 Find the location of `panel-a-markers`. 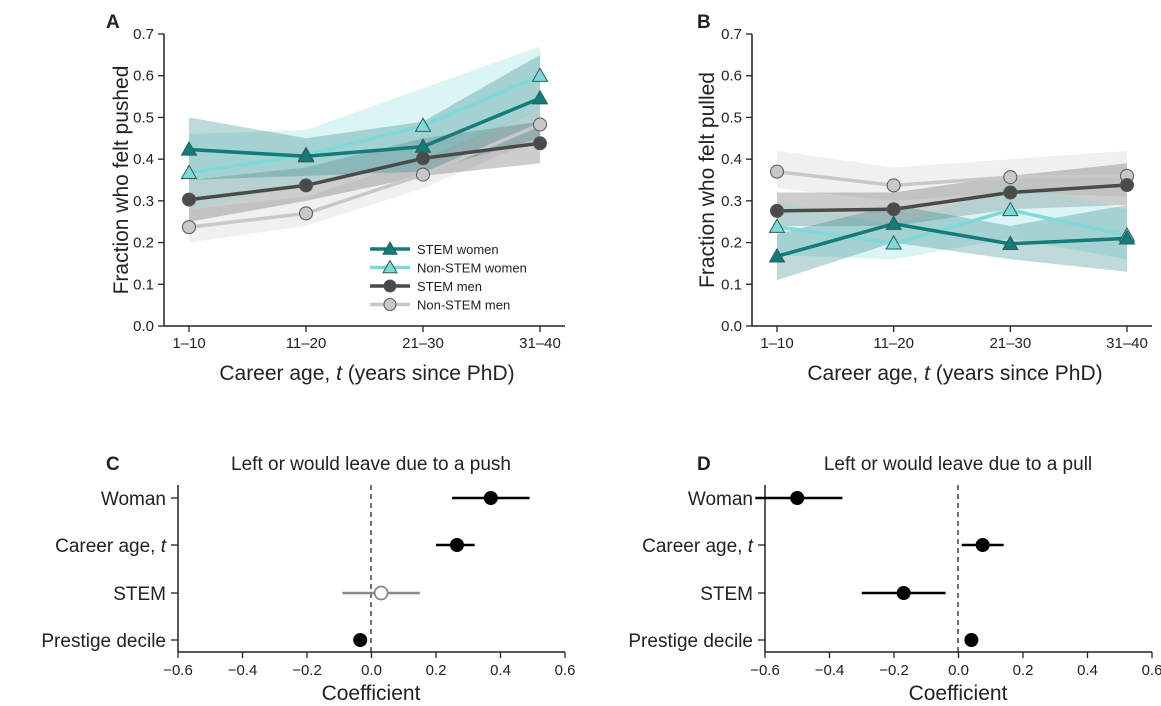

panel-a-markers is located at coordinates (364, 151).